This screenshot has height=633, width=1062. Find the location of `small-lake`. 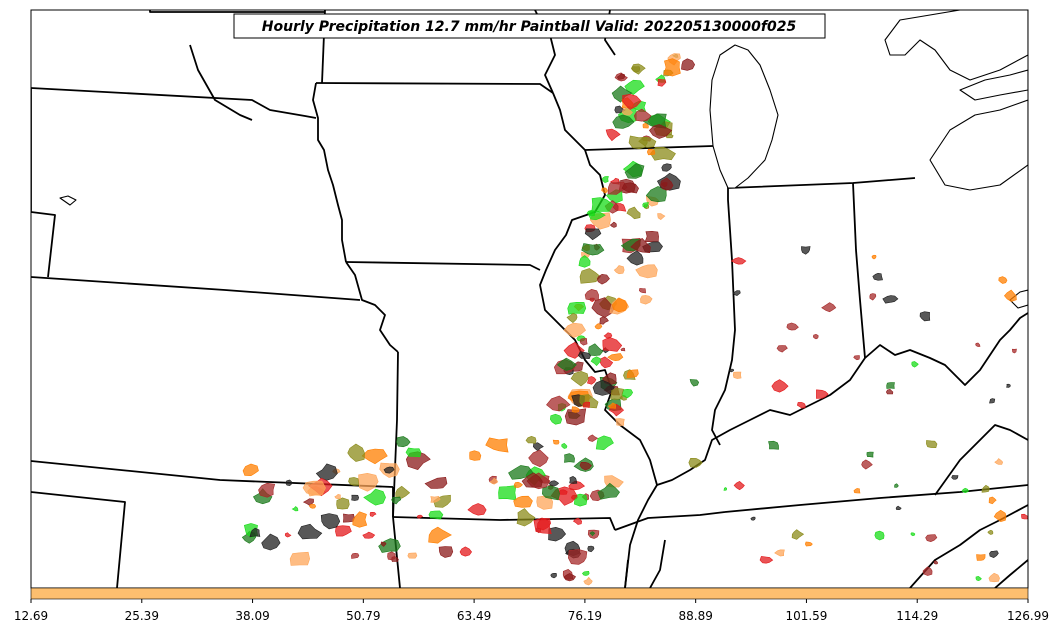

small-lake is located at coordinates (68, 200).